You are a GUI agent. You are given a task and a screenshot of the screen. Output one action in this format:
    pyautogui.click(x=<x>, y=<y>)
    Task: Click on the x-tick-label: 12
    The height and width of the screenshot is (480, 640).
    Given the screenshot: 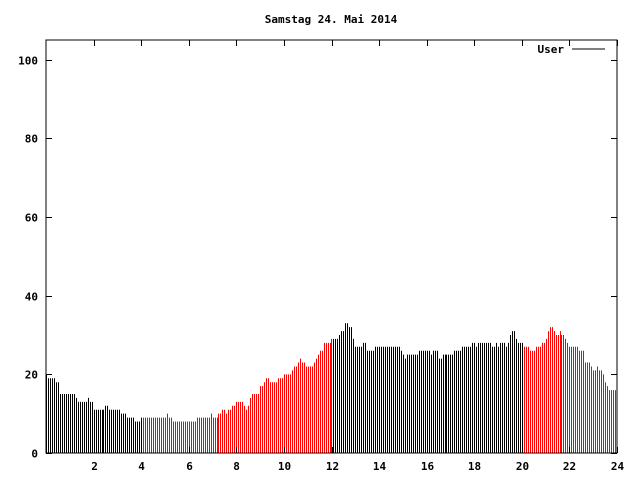 What is the action you would take?
    pyautogui.click(x=332, y=466)
    